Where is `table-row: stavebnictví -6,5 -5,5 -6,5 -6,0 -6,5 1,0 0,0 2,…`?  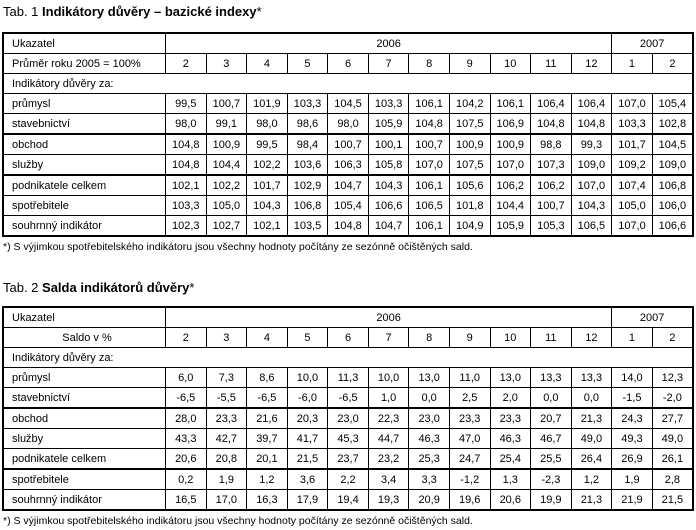 table-row: stavebnictví -6,5 -5,5 -6,5 -6,0 -6,5 1,0 0,0 2,… is located at coordinates (348, 398).